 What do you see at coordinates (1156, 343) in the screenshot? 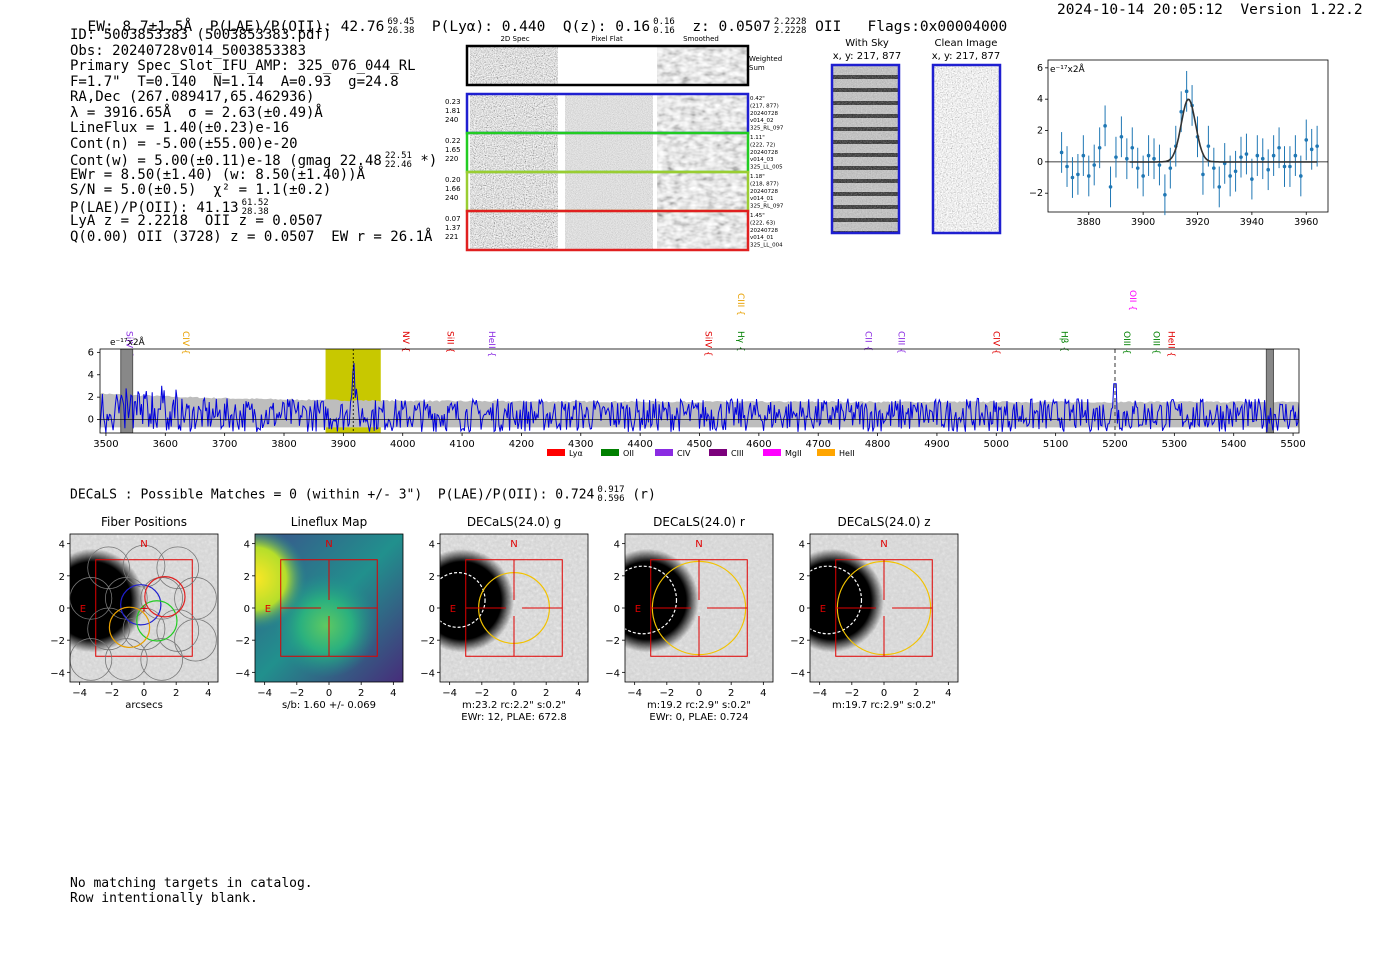
I see `spectrum-line-label: OIII {` at bounding box center [1156, 343].